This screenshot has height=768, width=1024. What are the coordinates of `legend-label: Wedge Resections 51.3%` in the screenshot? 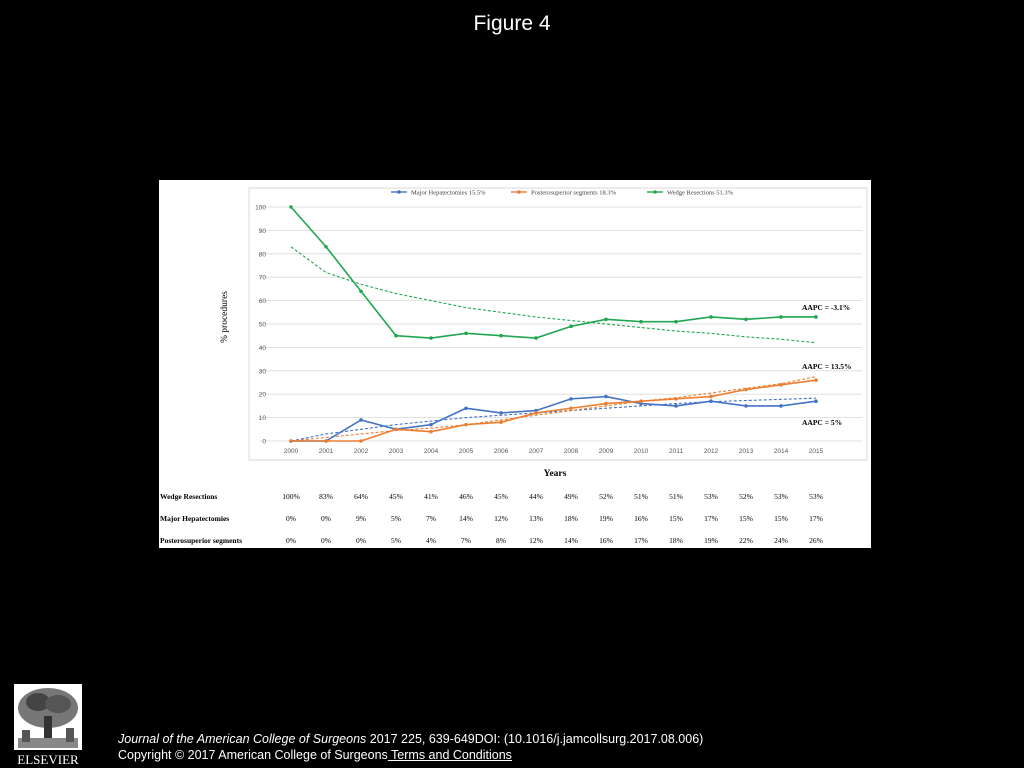 It's located at (700, 193).